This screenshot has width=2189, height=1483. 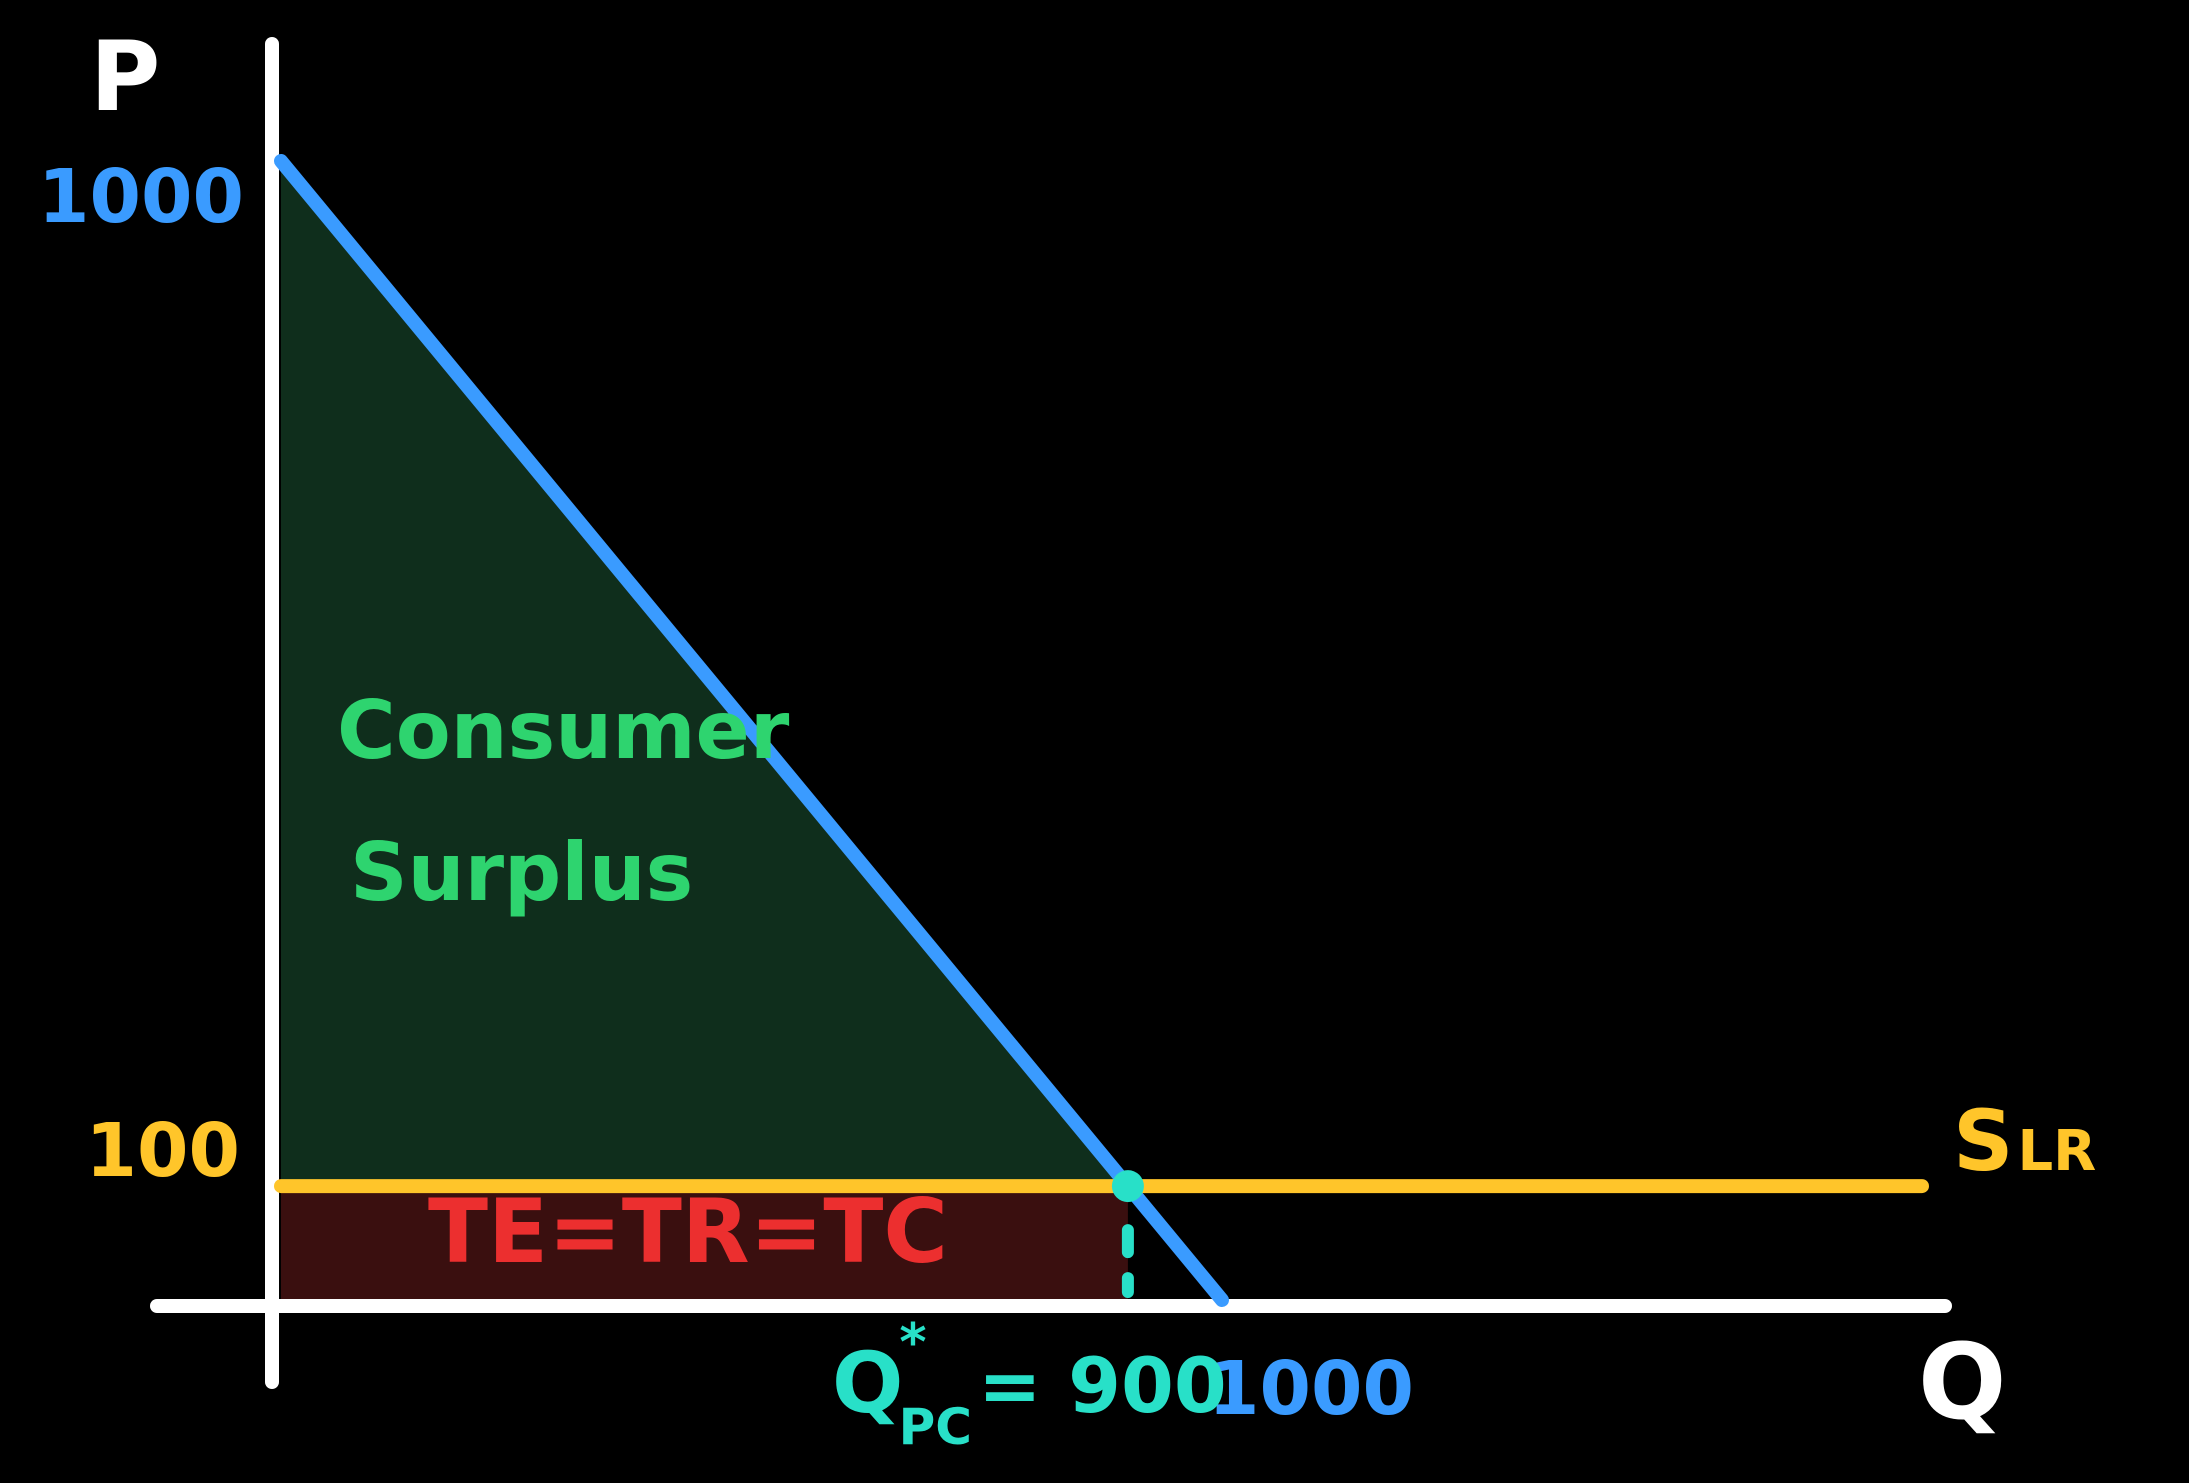 I want to click on supply-curve-label: SLR, so click(x=2024, y=1141).